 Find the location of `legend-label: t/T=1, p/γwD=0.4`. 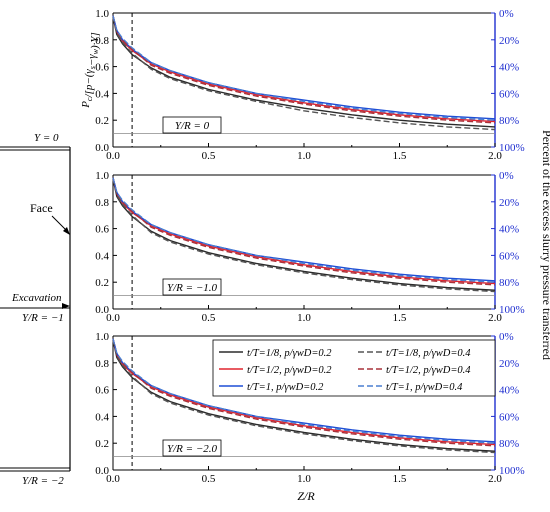

legend-label: t/T=1, p/γwD=0.4 is located at coordinates (424, 387).